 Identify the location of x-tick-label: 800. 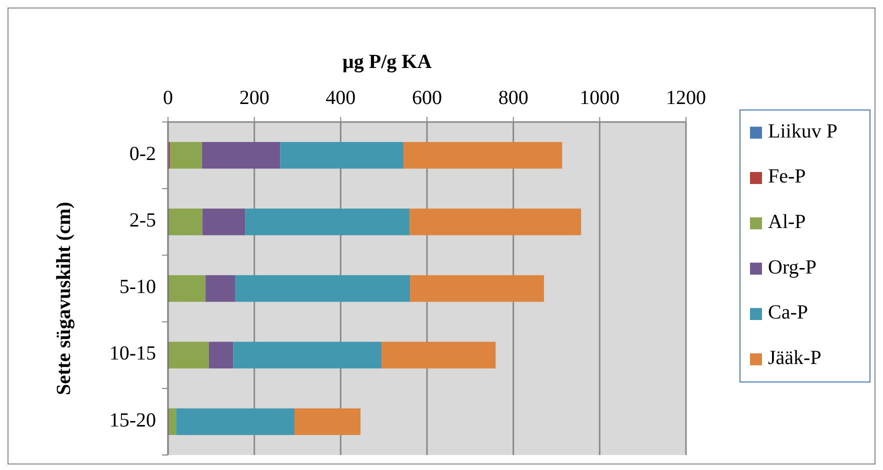
(513, 98).